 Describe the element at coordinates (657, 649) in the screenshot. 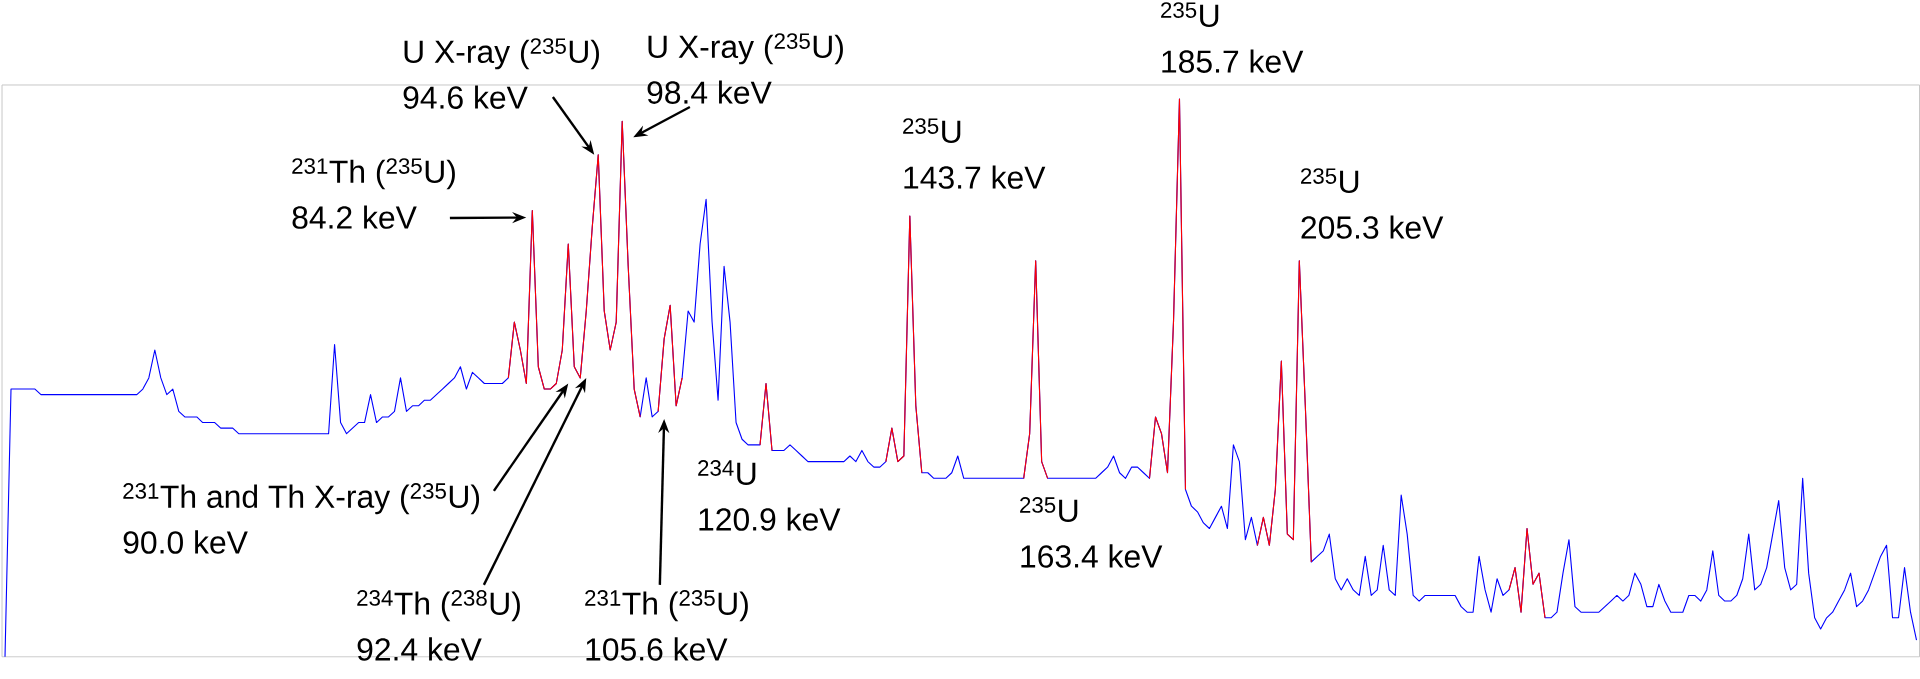

I see `annotation: 105.6 keV` at that location.